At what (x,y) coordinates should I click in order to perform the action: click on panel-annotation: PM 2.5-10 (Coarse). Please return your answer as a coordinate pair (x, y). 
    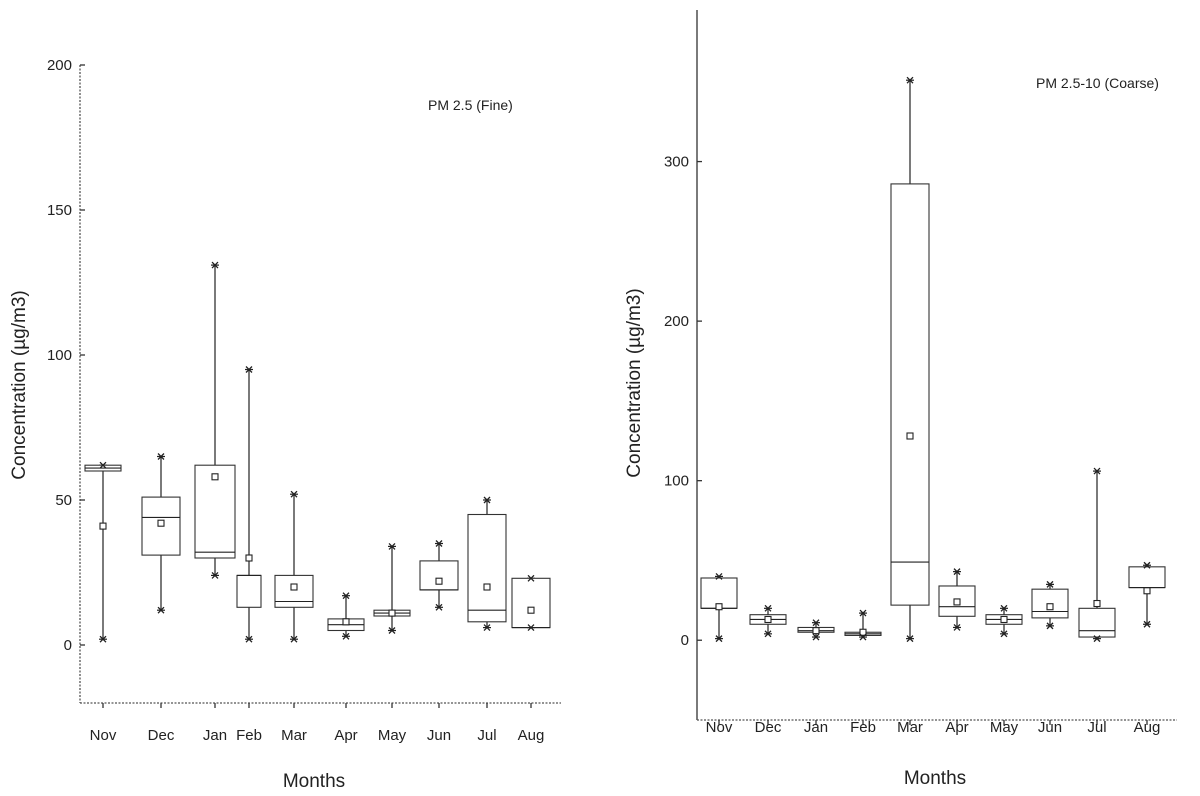
    Looking at the image, I should click on (1097, 83).